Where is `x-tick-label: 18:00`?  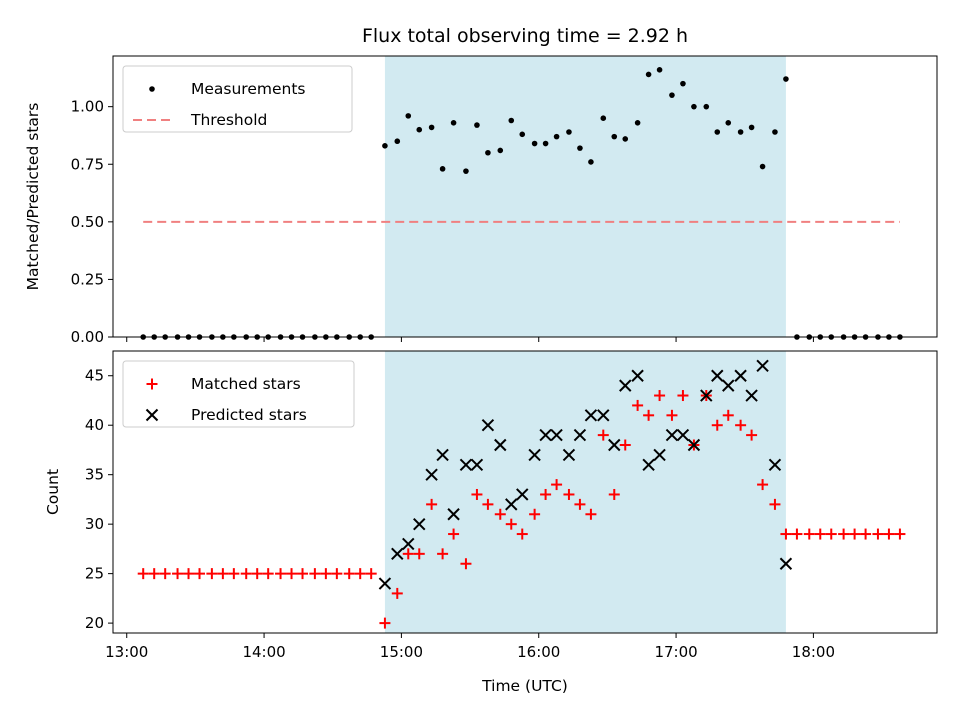 x-tick-label: 18:00 is located at coordinates (813, 652).